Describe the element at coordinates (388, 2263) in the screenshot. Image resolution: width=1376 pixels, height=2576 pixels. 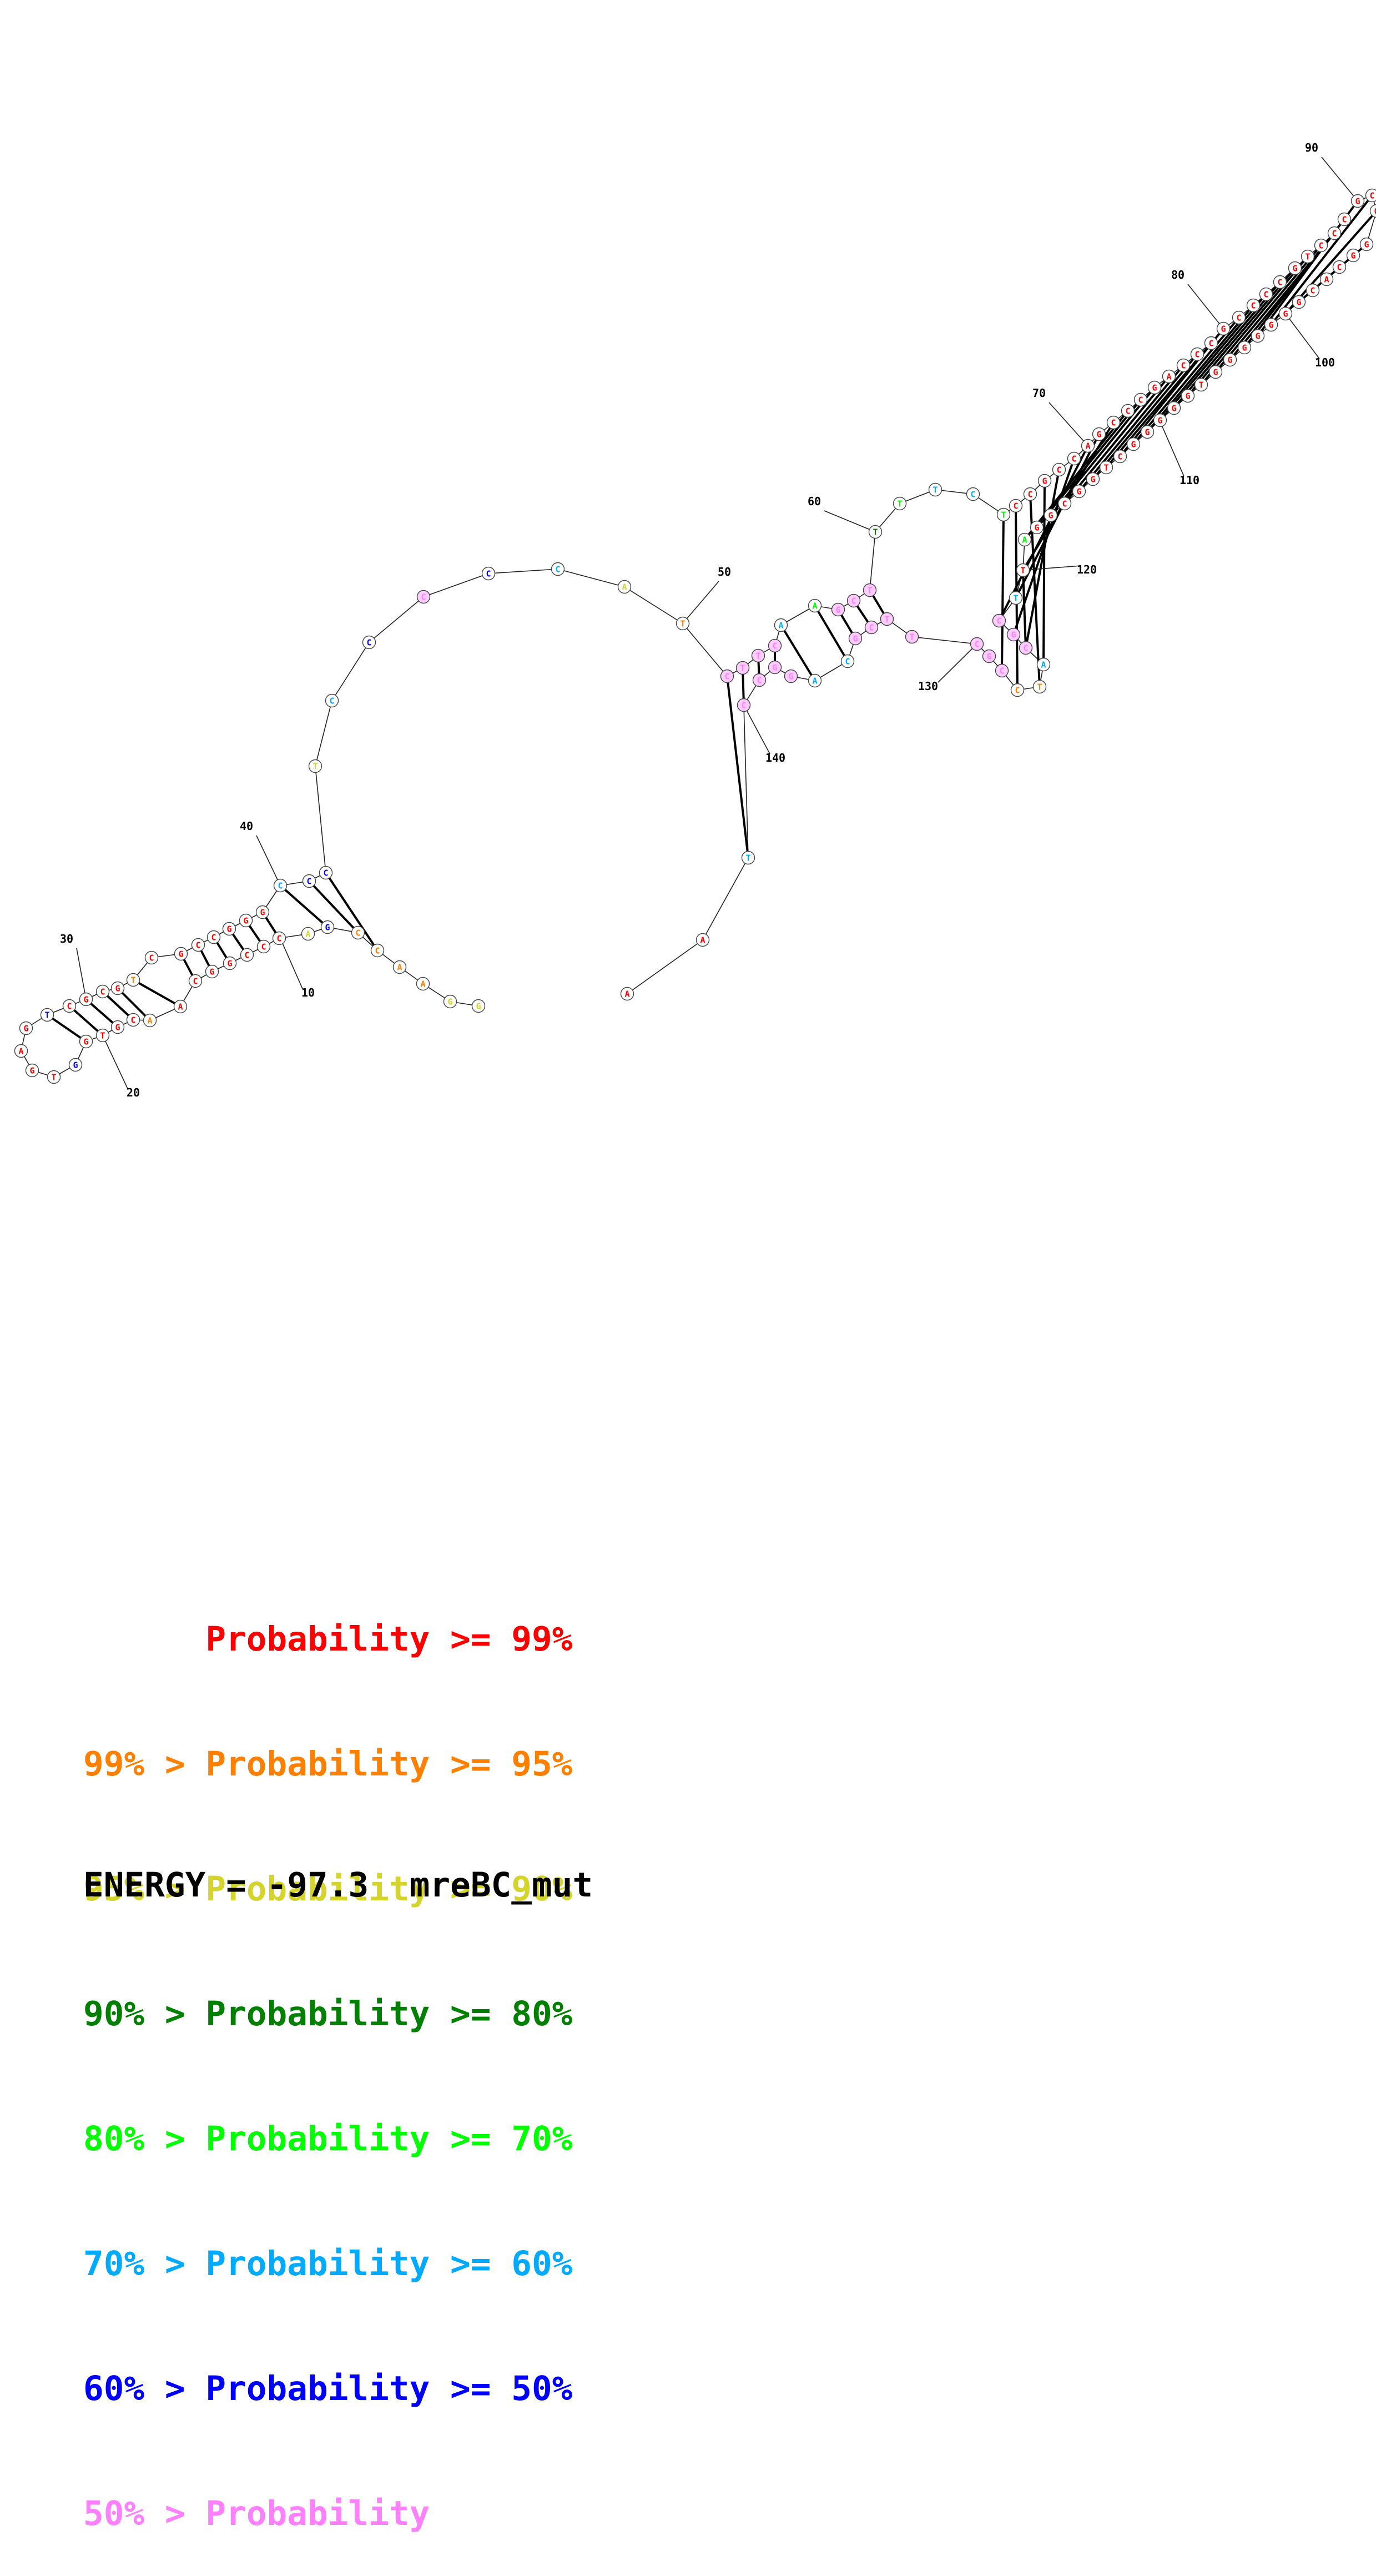
I see `legend-row-6-text: Probability >= 60%` at that location.